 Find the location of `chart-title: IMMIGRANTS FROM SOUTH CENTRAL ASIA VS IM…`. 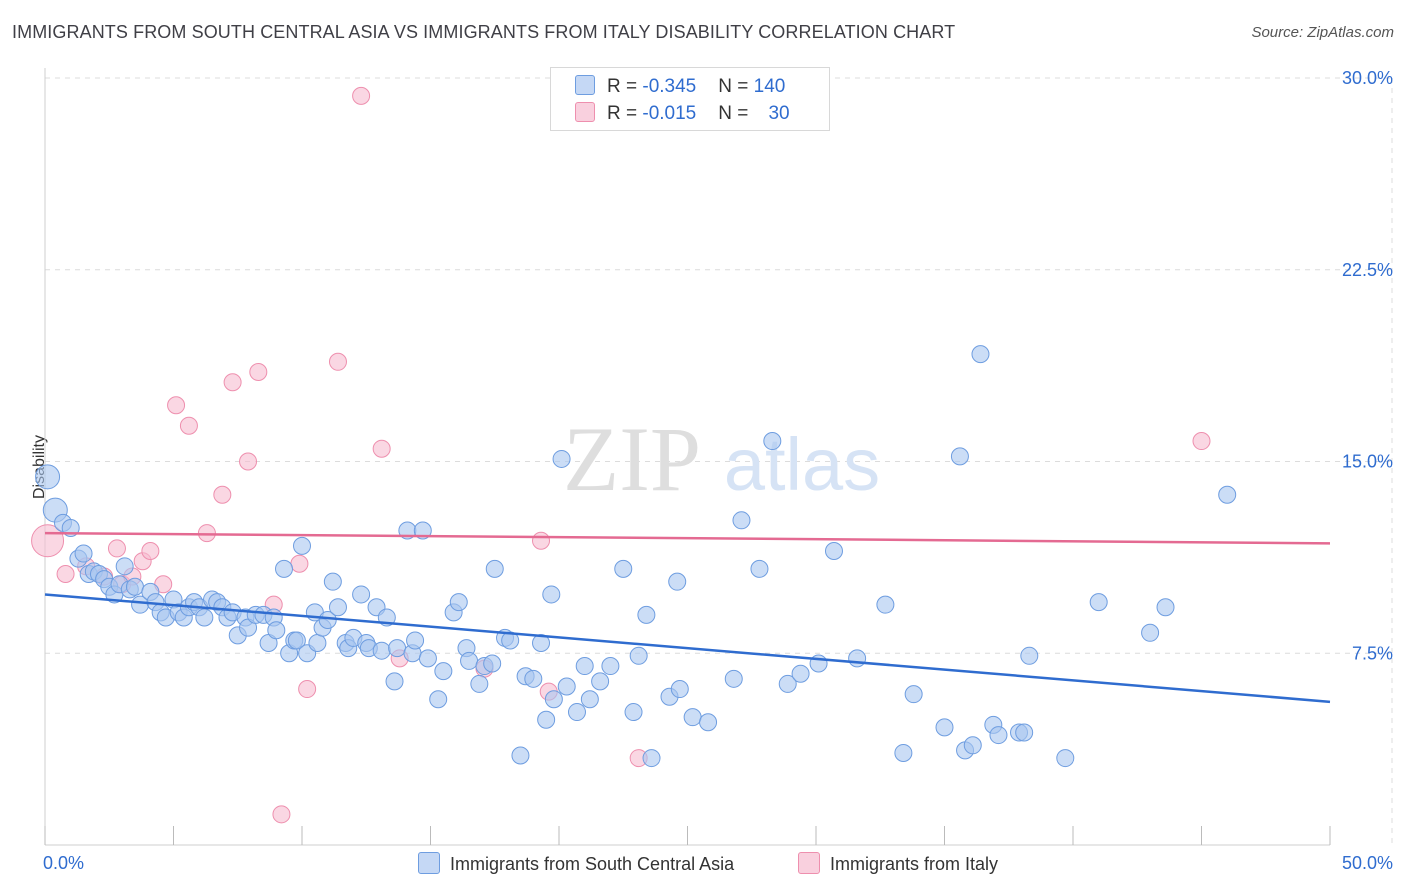

chart-title: IMMIGRANTS FROM SOUTH CENTRAL ASIA VS IM… is located at coordinates (484, 32).